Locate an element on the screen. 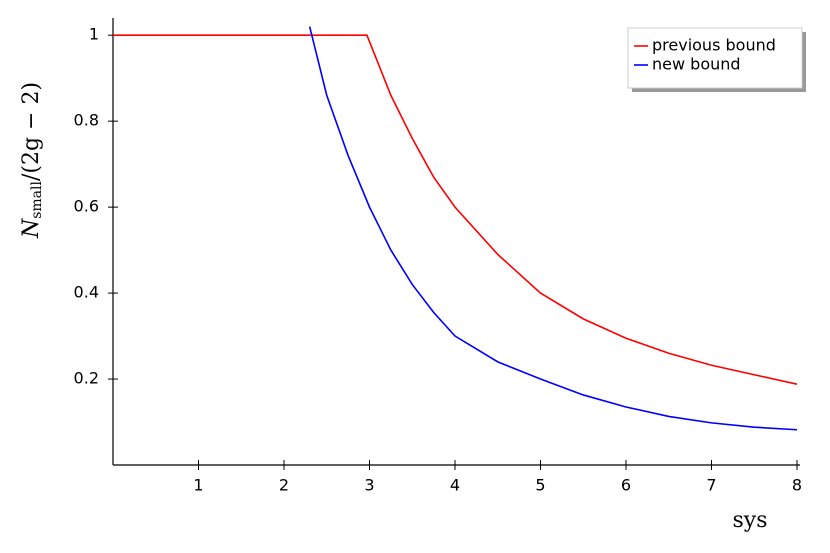 Image resolution: width=830 pixels, height=553 pixels. x-tick-label: 2 is located at coordinates (284, 485).